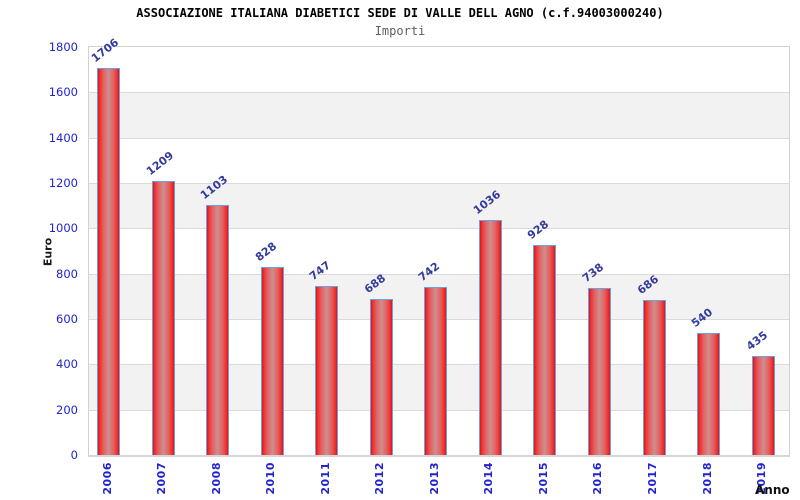  What do you see at coordinates (218, 330) in the screenshot?
I see `bar-2008` at bounding box center [218, 330].